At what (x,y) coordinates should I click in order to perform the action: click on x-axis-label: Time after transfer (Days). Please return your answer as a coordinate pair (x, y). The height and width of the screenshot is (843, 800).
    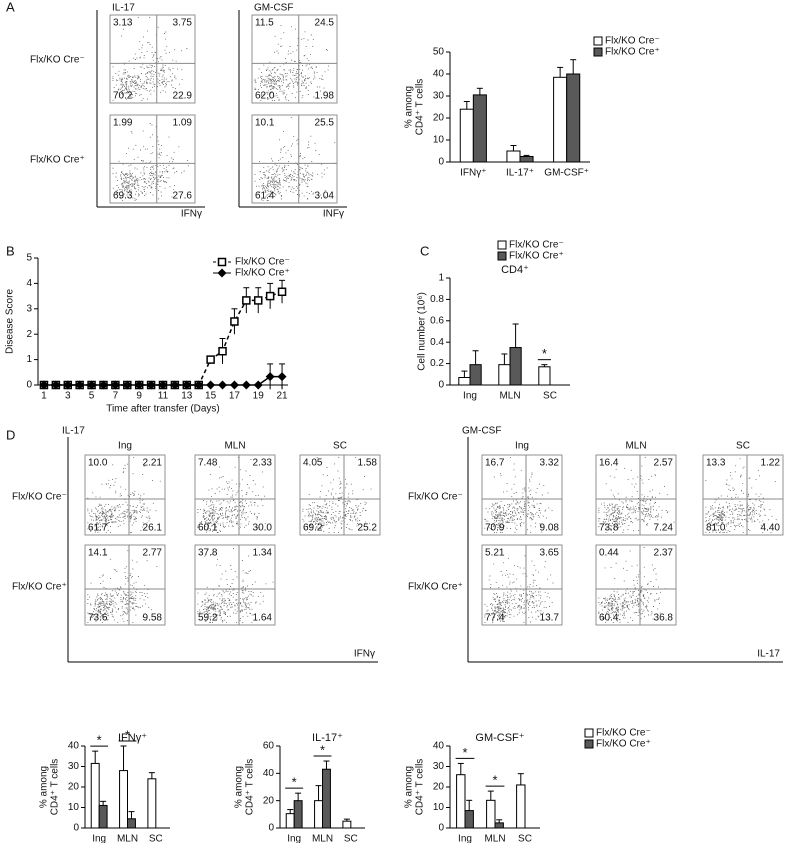
    Looking at the image, I should click on (163, 409).